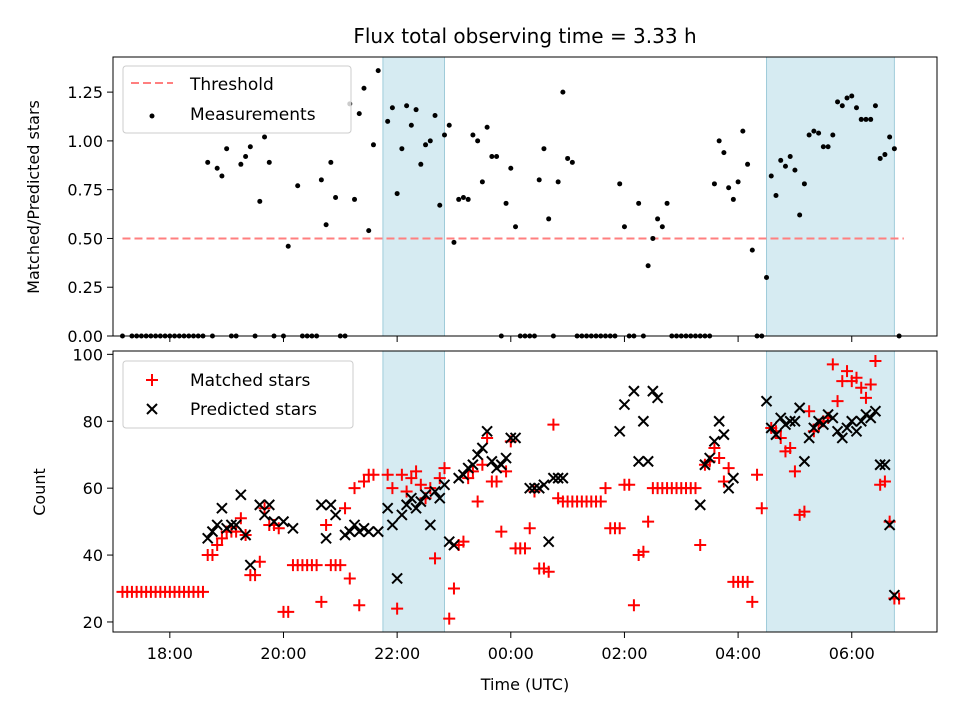  What do you see at coordinates (253, 115) in the screenshot?
I see `measurements-legend-label: Measurements` at bounding box center [253, 115].